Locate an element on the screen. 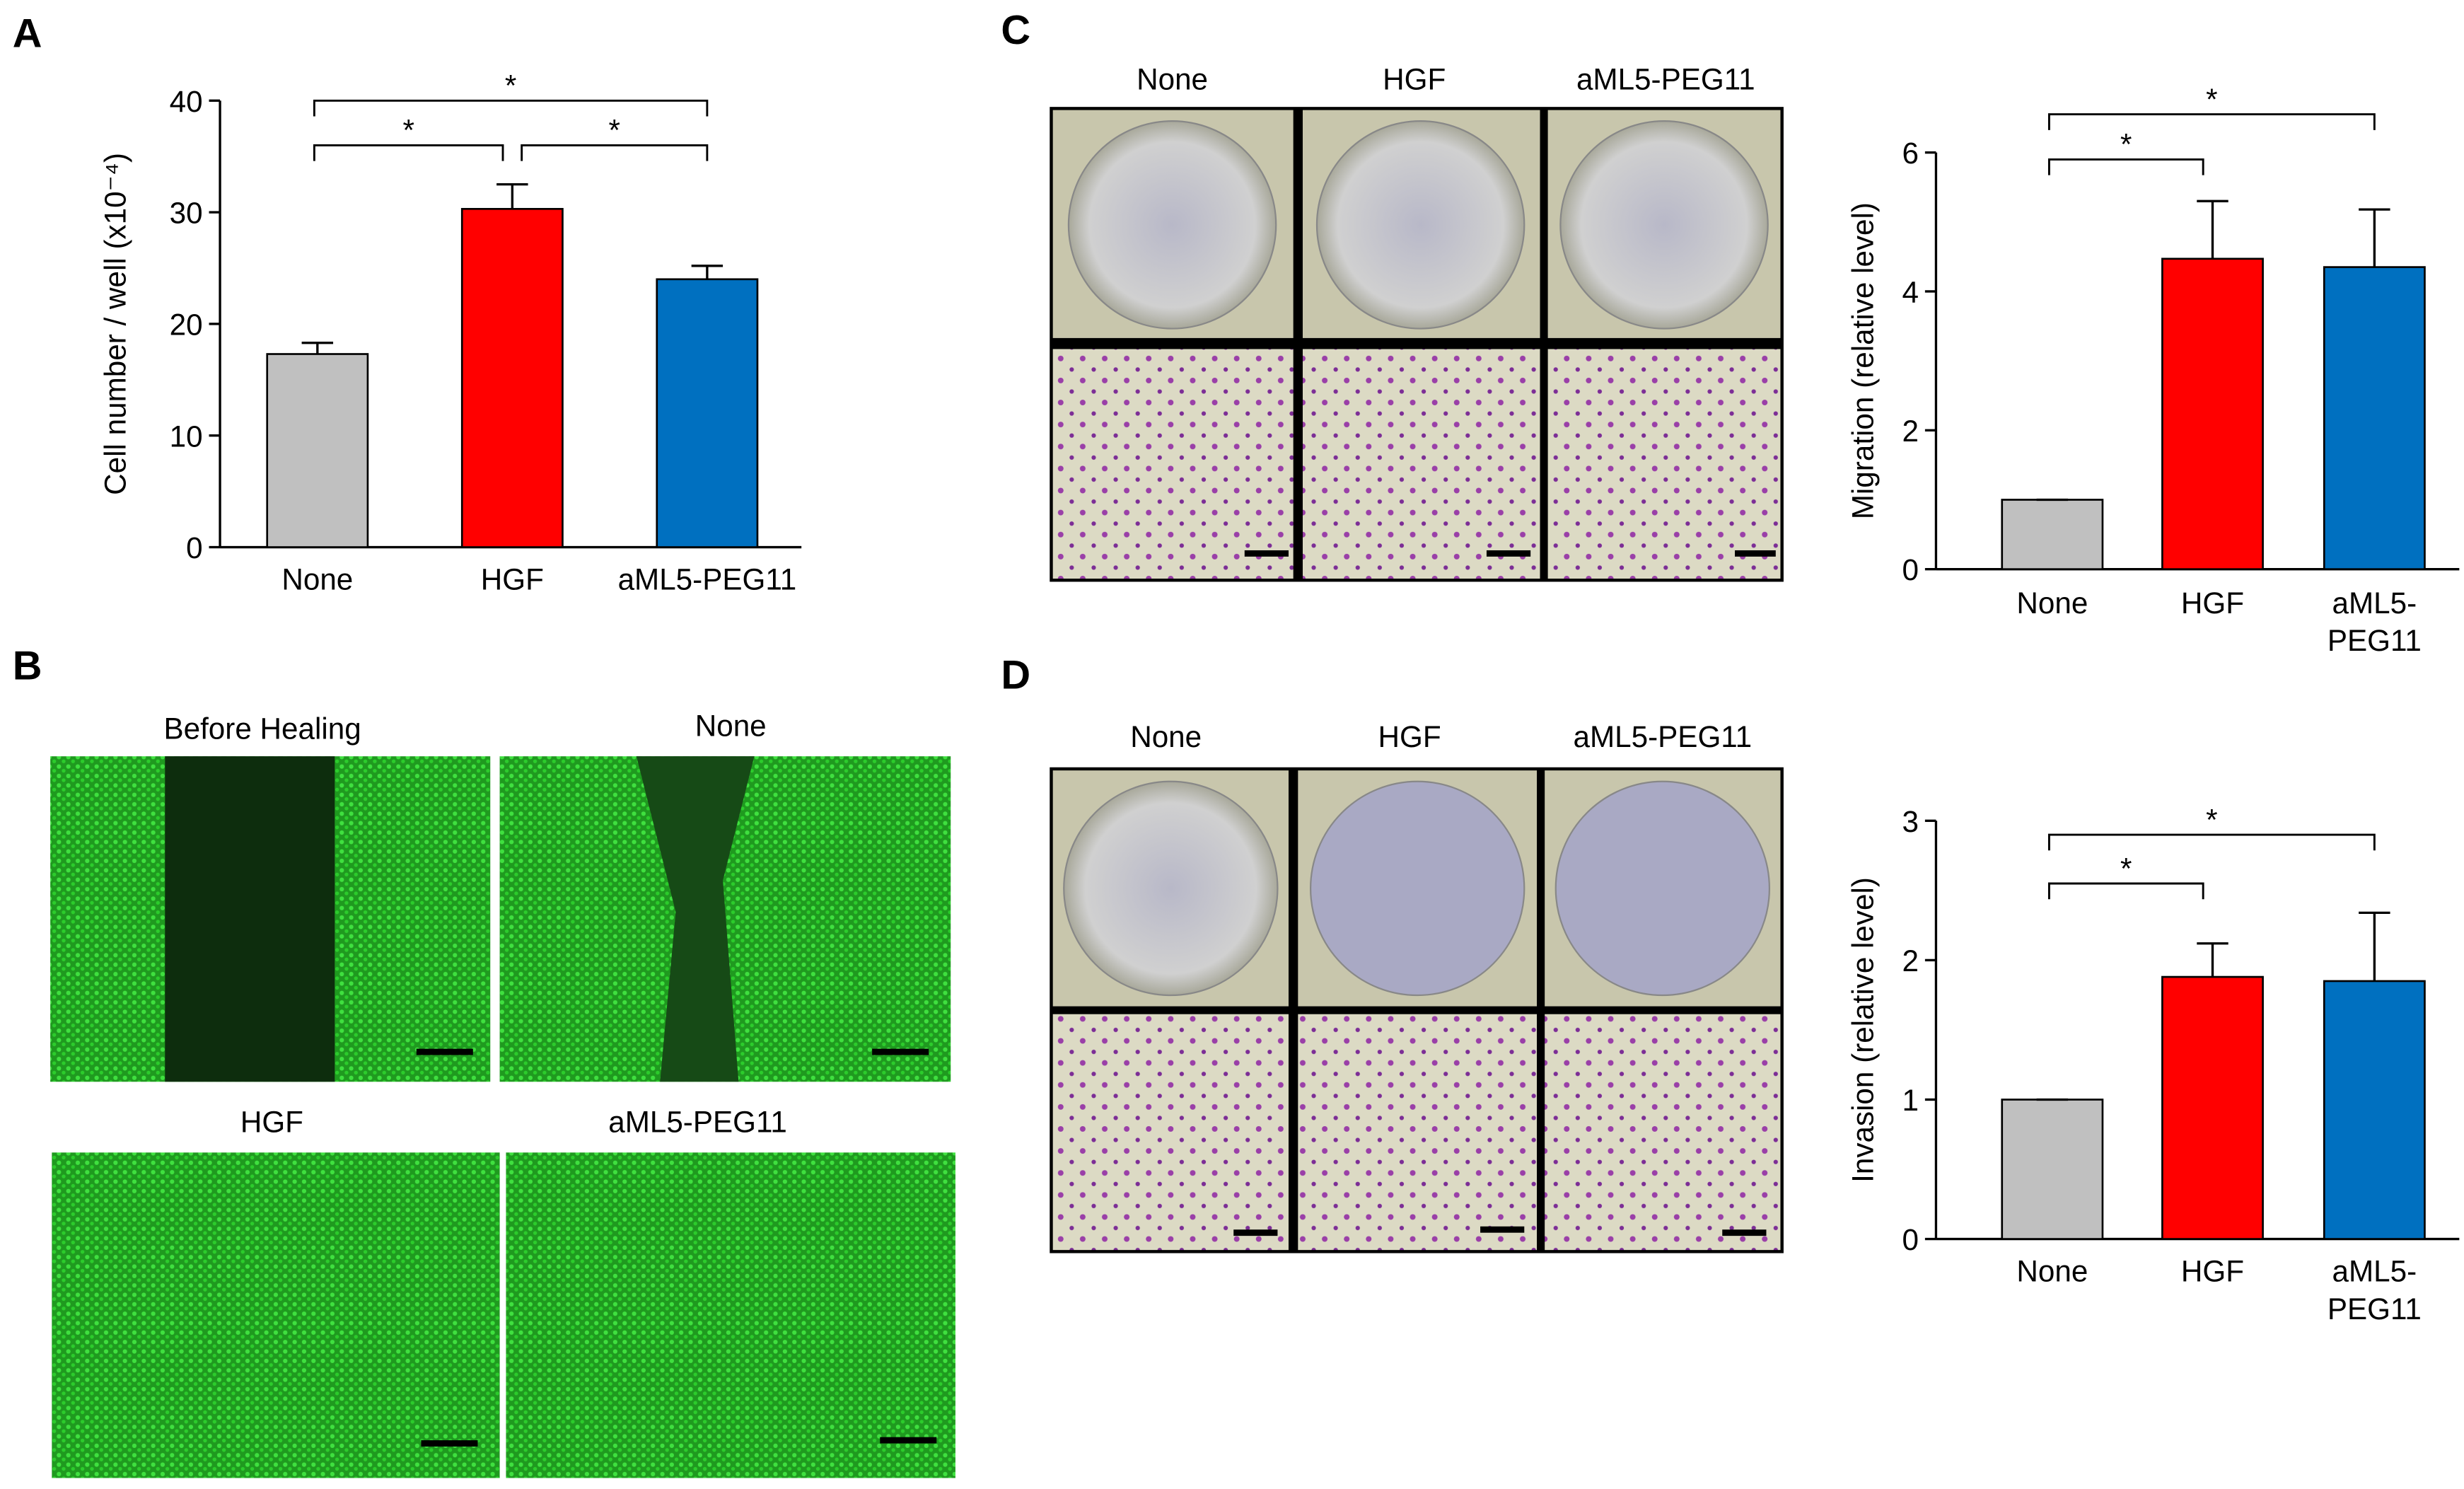  image-label: Before Healing is located at coordinates (262, 729).